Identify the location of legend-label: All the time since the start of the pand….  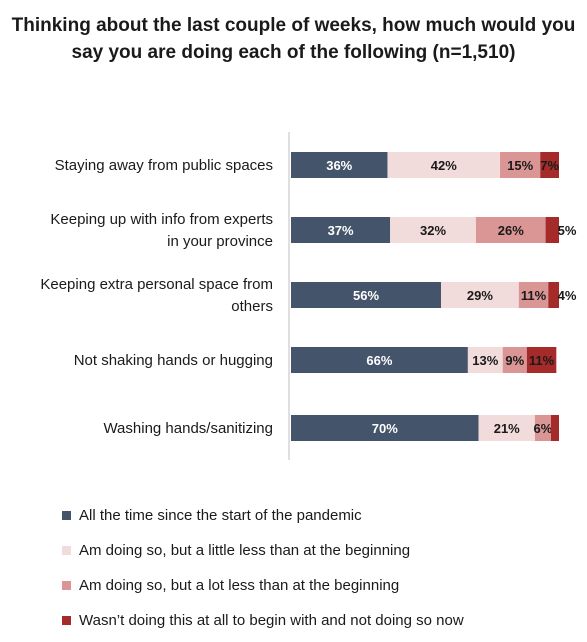
(220, 515).